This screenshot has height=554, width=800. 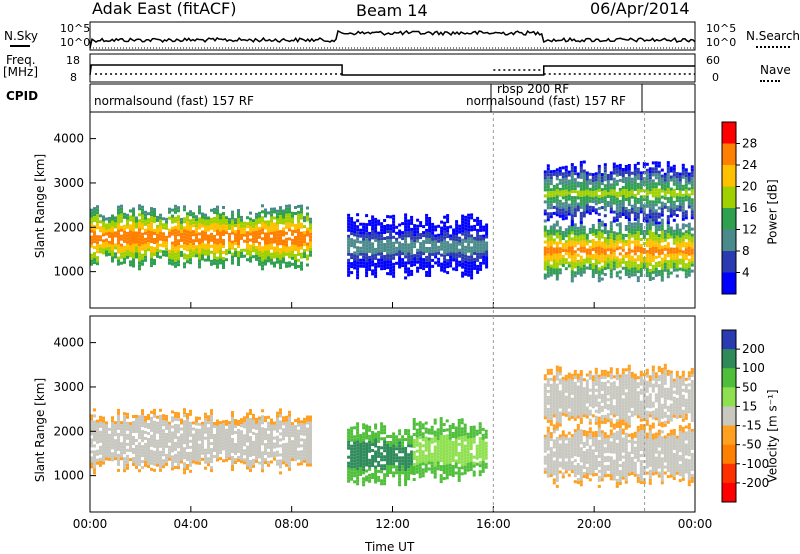 What do you see at coordinates (392, 524) in the screenshot?
I see `x-tick-label: 12:00` at bounding box center [392, 524].